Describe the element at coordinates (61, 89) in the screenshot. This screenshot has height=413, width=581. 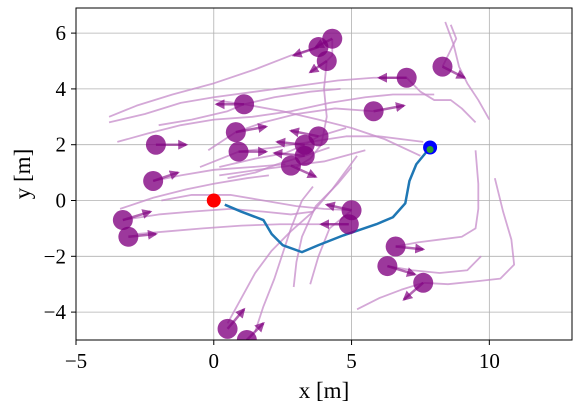
I see `y-tick-label: 4` at that location.